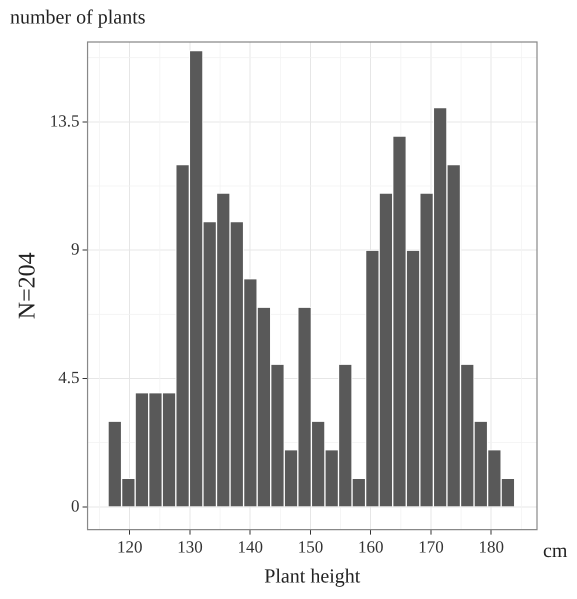 Image resolution: width=577 pixels, height=599 pixels. I want to click on x-tick-label: 160, so click(371, 546).